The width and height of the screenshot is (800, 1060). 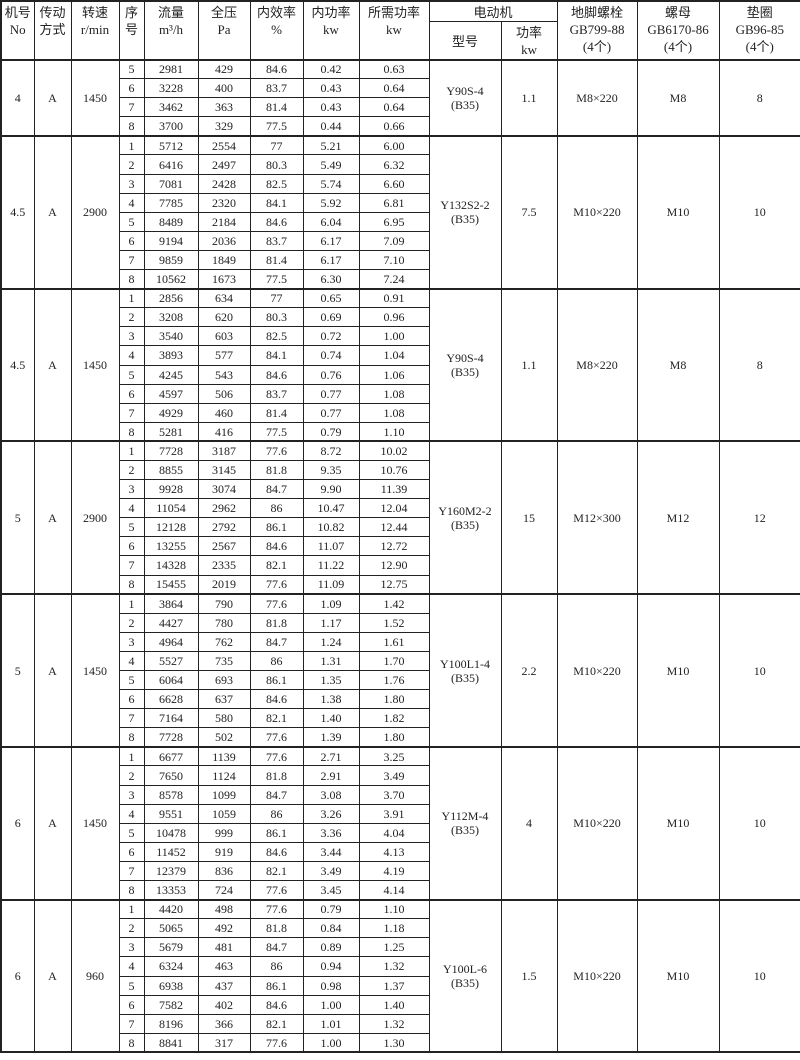 What do you see at coordinates (17, 97) in the screenshot?
I see `cell-no: 4` at bounding box center [17, 97].